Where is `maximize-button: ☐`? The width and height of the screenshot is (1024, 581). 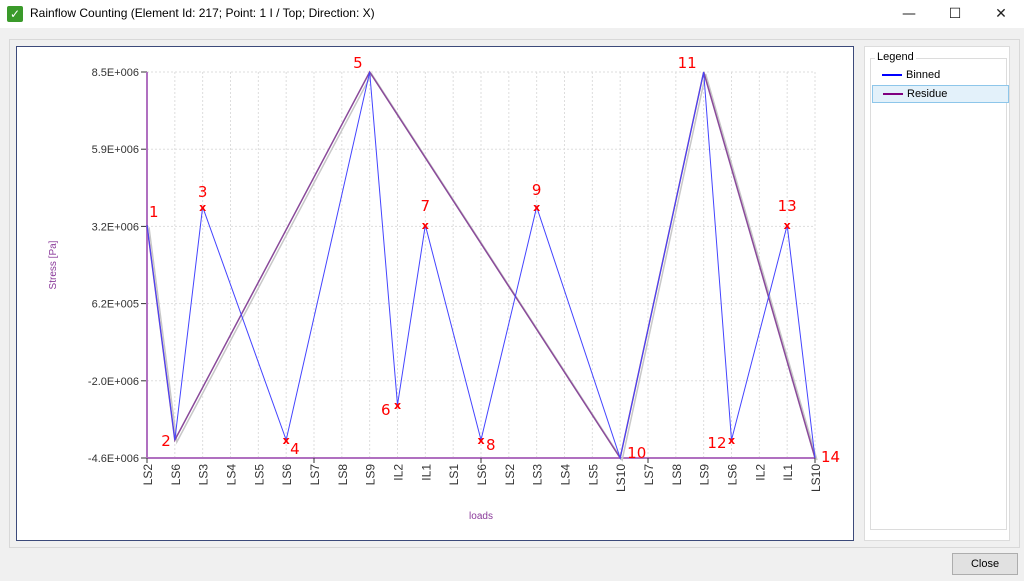 maximize-button: ☐ is located at coordinates (955, 14).